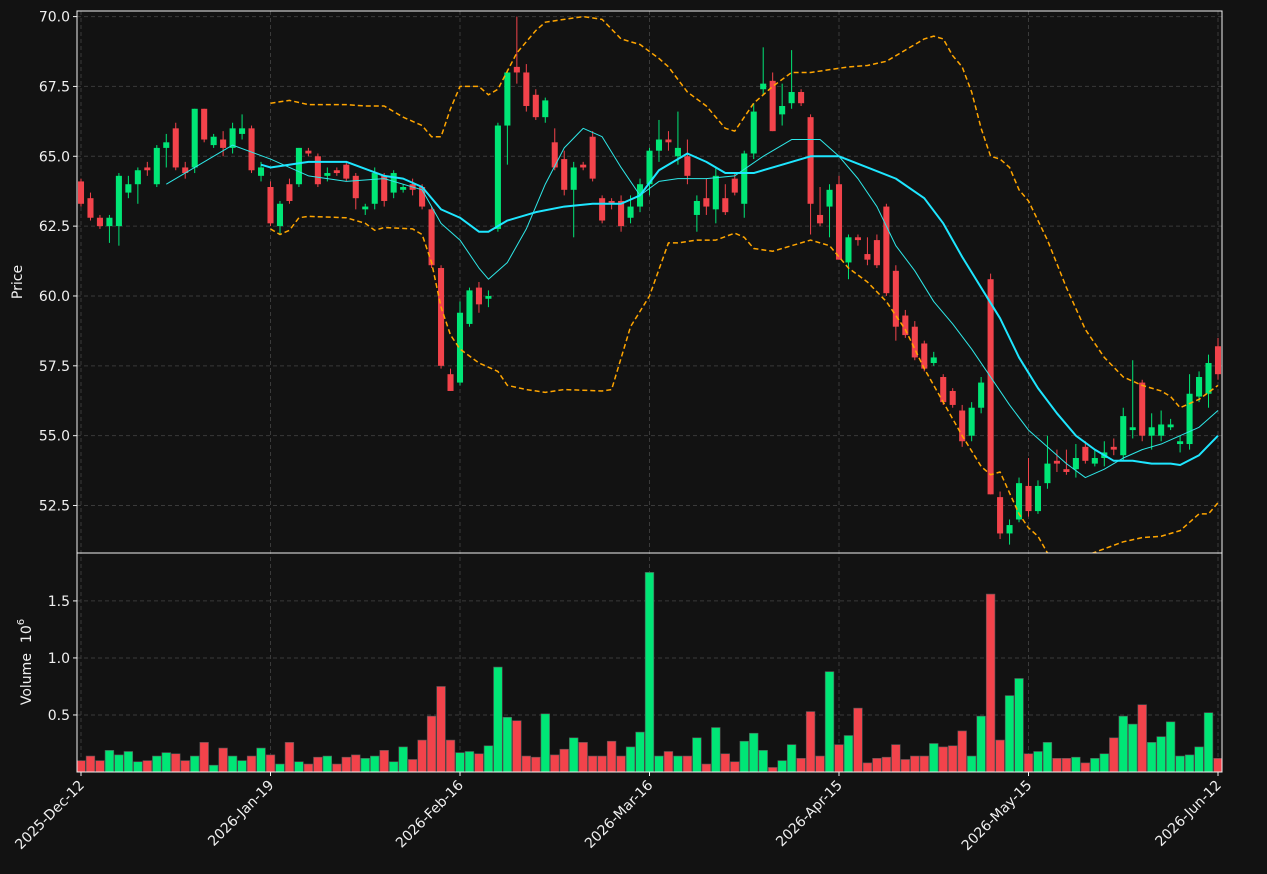 This screenshot has height=874, width=1267. I want to click on y-tick-label: 52.5, so click(54, 507).